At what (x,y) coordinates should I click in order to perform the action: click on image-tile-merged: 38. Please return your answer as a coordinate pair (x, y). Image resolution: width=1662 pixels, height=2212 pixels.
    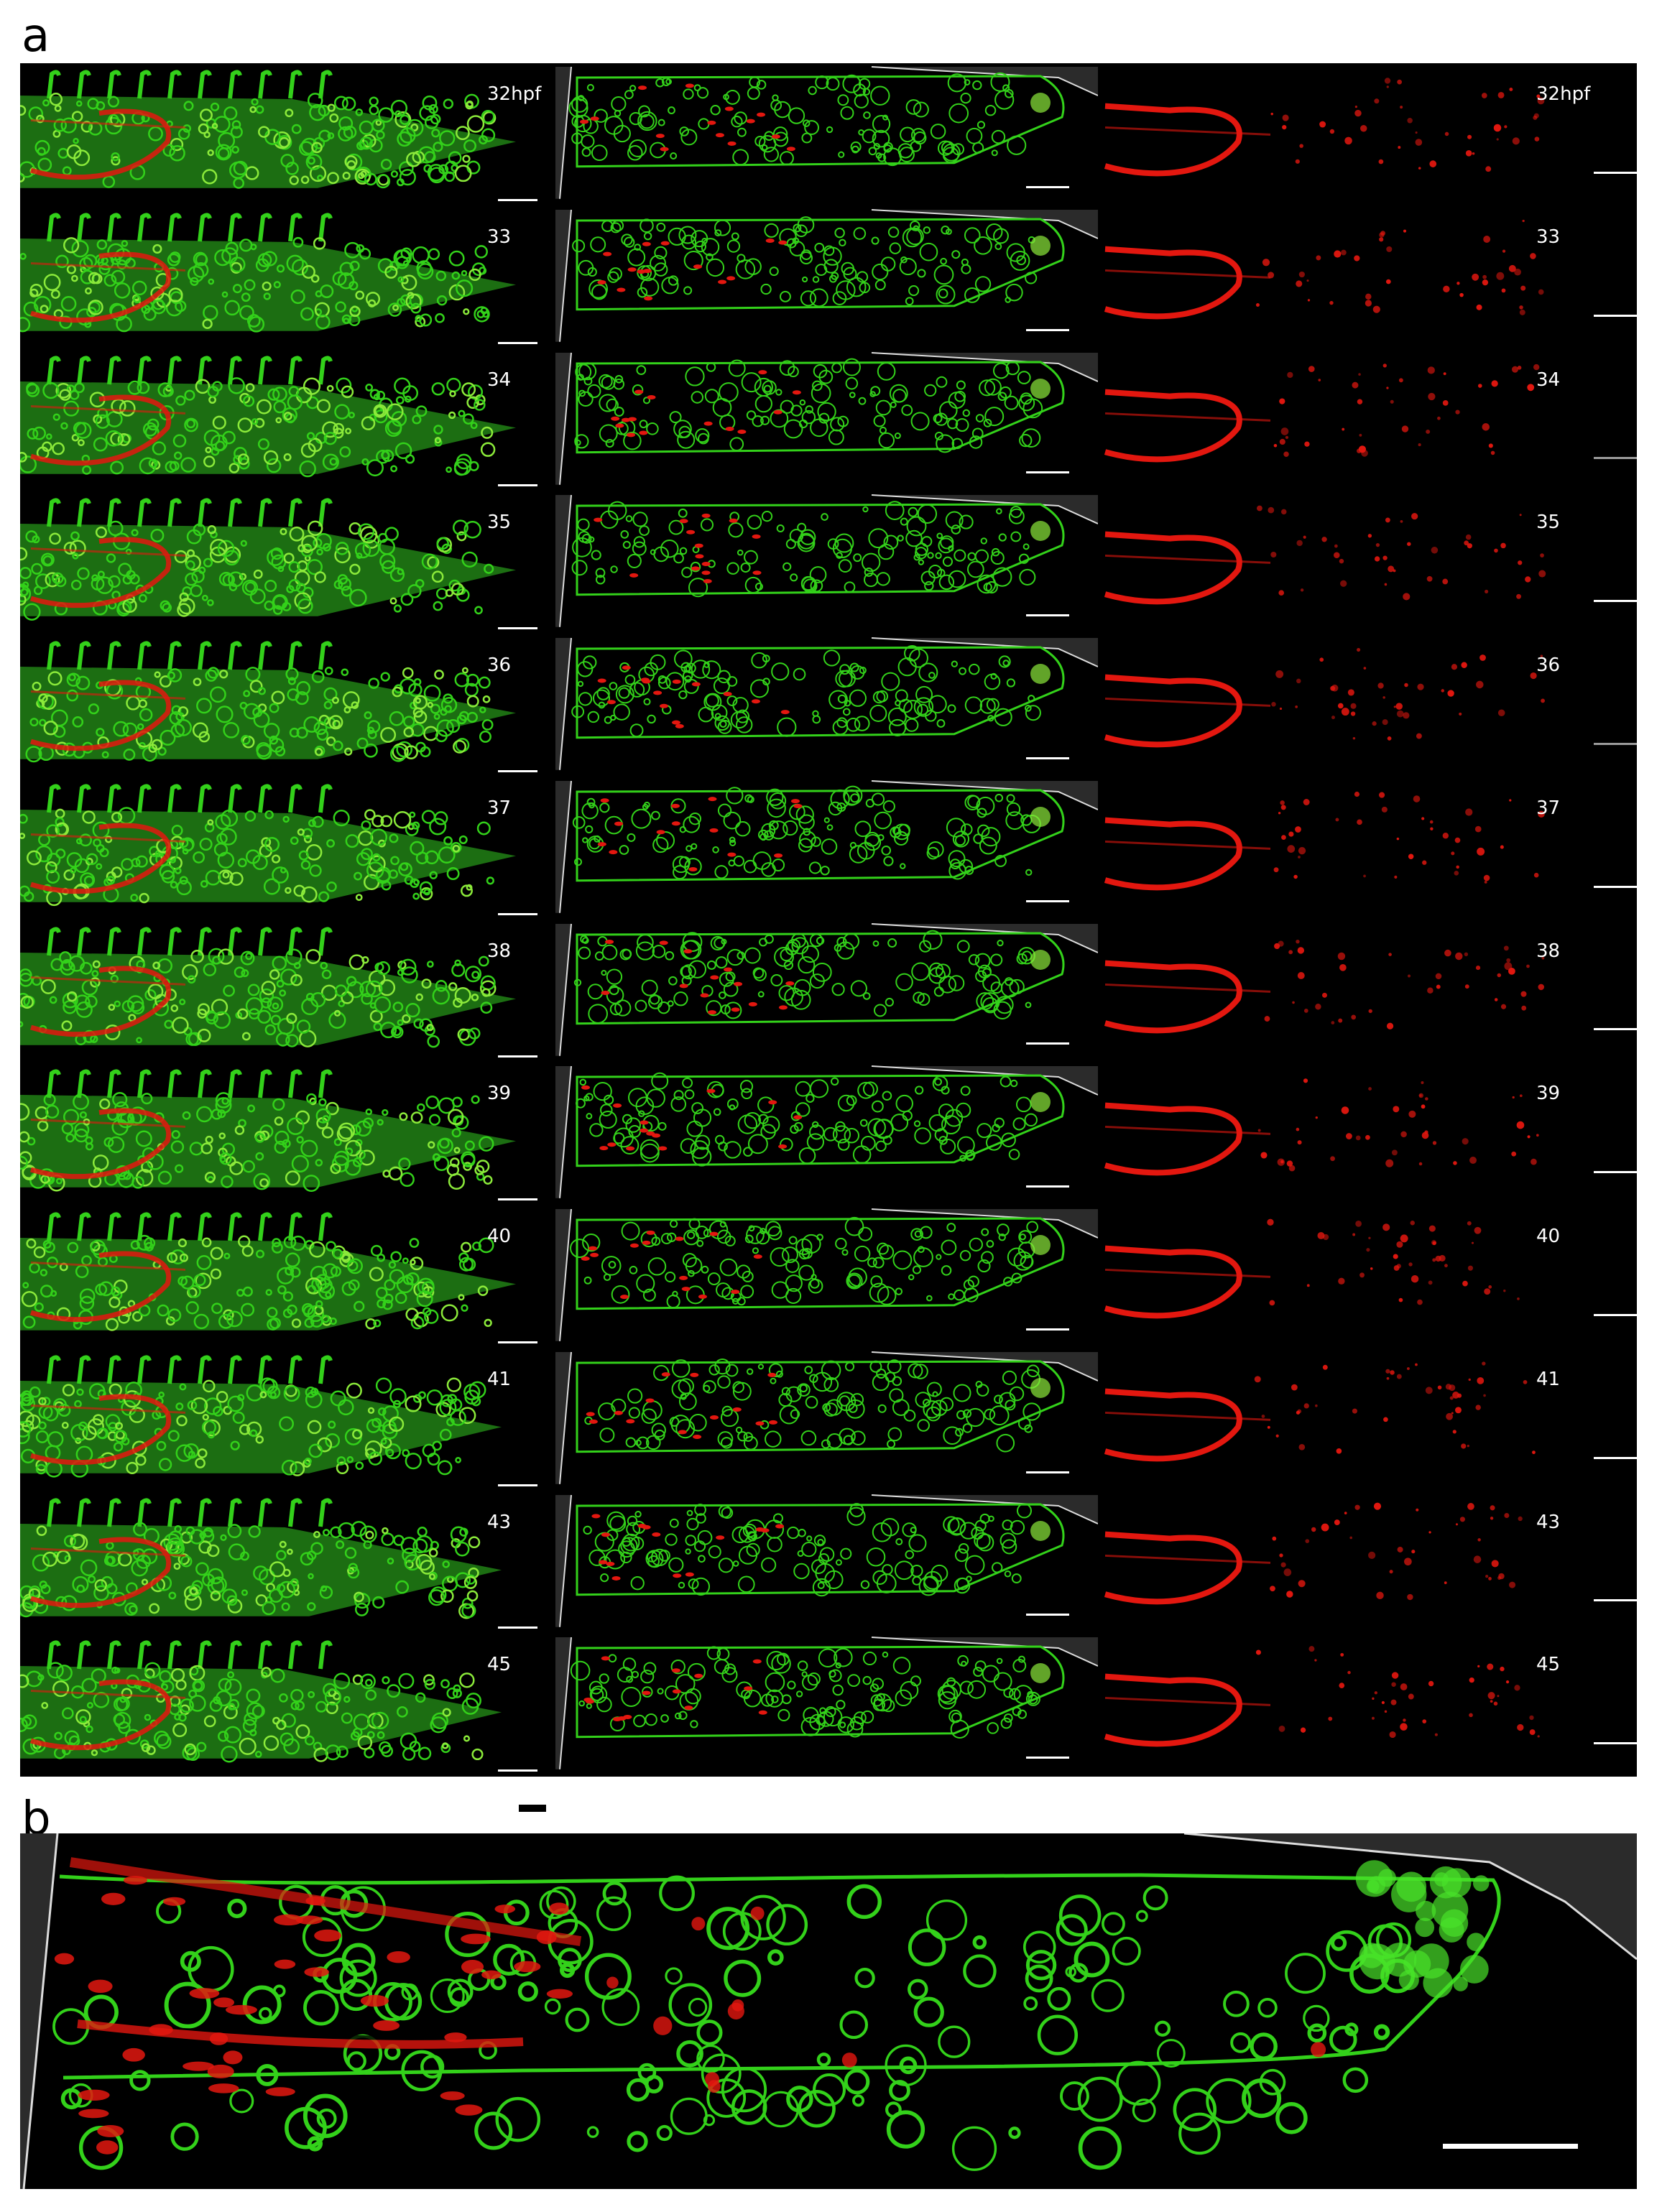
    Looking at the image, I should click on (287, 991).